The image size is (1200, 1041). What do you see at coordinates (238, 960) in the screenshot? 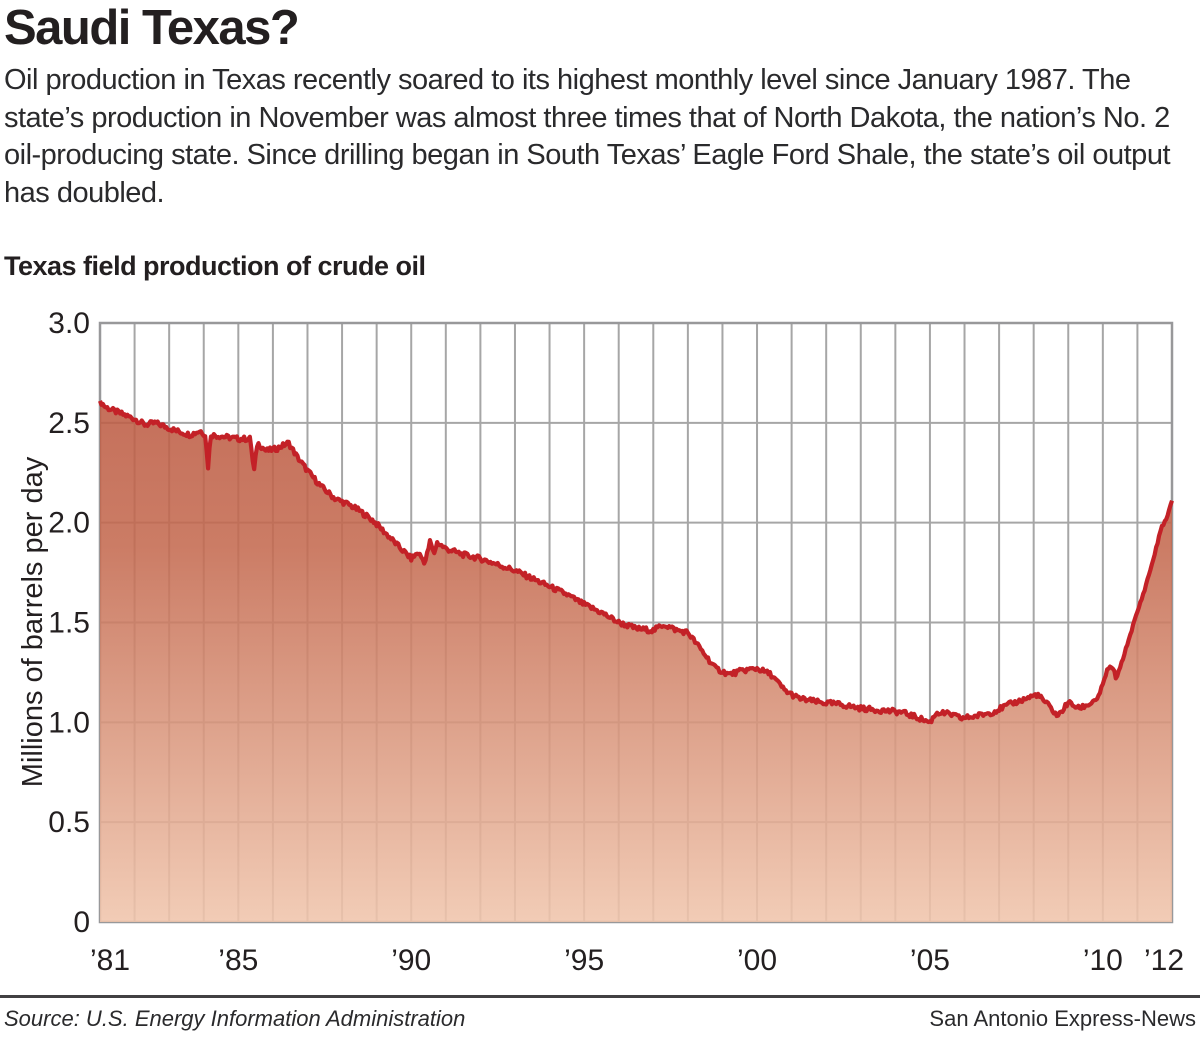
I see `x-tick-label: ’85` at bounding box center [238, 960].